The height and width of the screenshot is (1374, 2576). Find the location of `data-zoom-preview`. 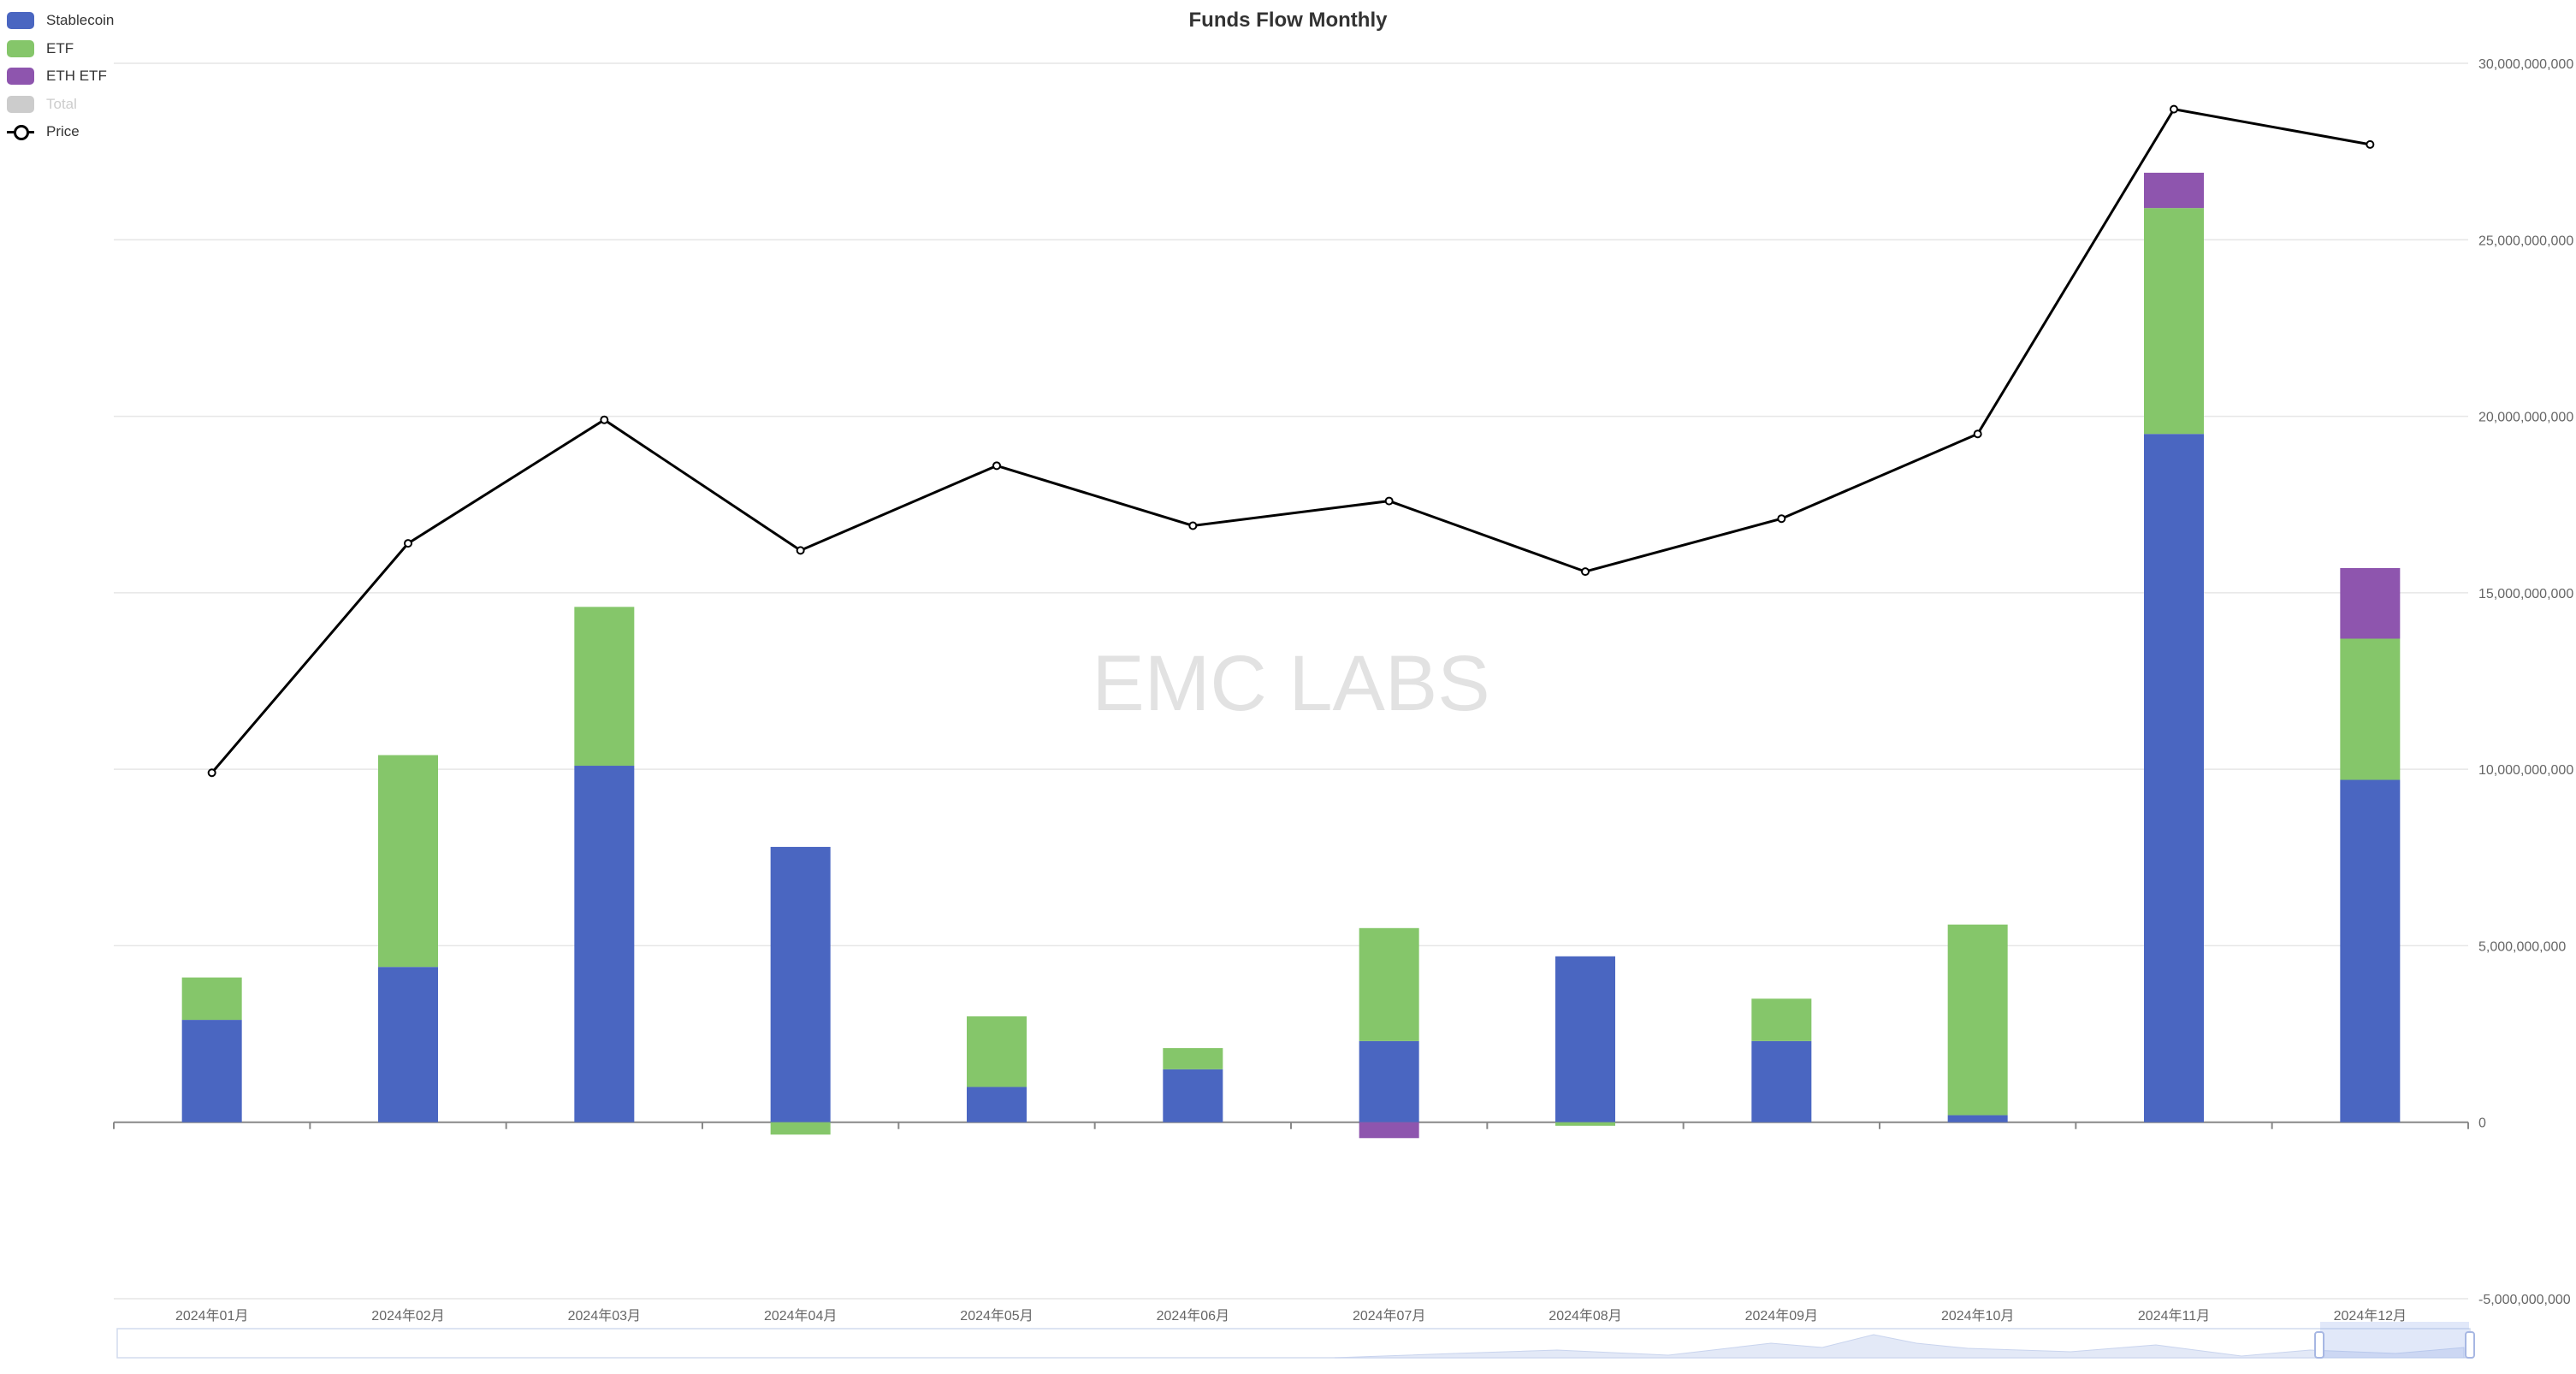

data-zoom-preview is located at coordinates (1899, 1346).